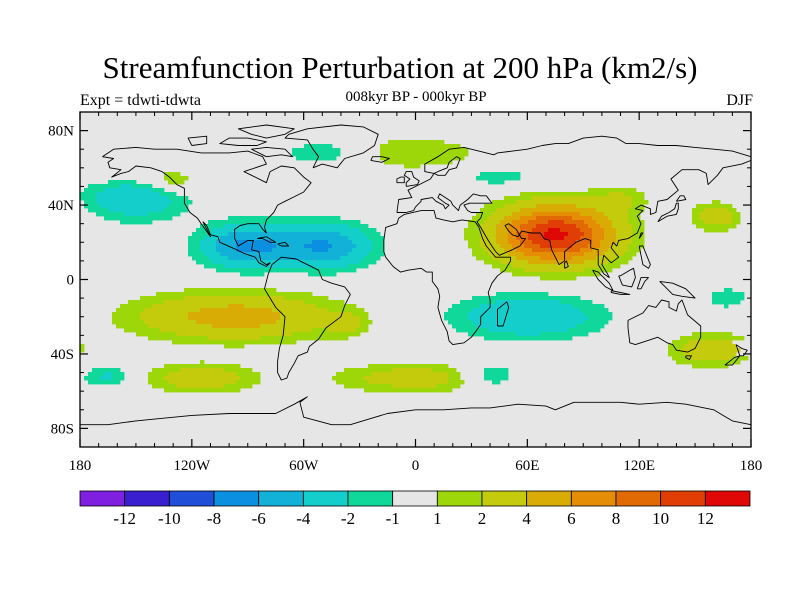 The image size is (800, 600). Describe the element at coordinates (416, 466) in the screenshot. I see `lon-tick-label: 0` at that location.